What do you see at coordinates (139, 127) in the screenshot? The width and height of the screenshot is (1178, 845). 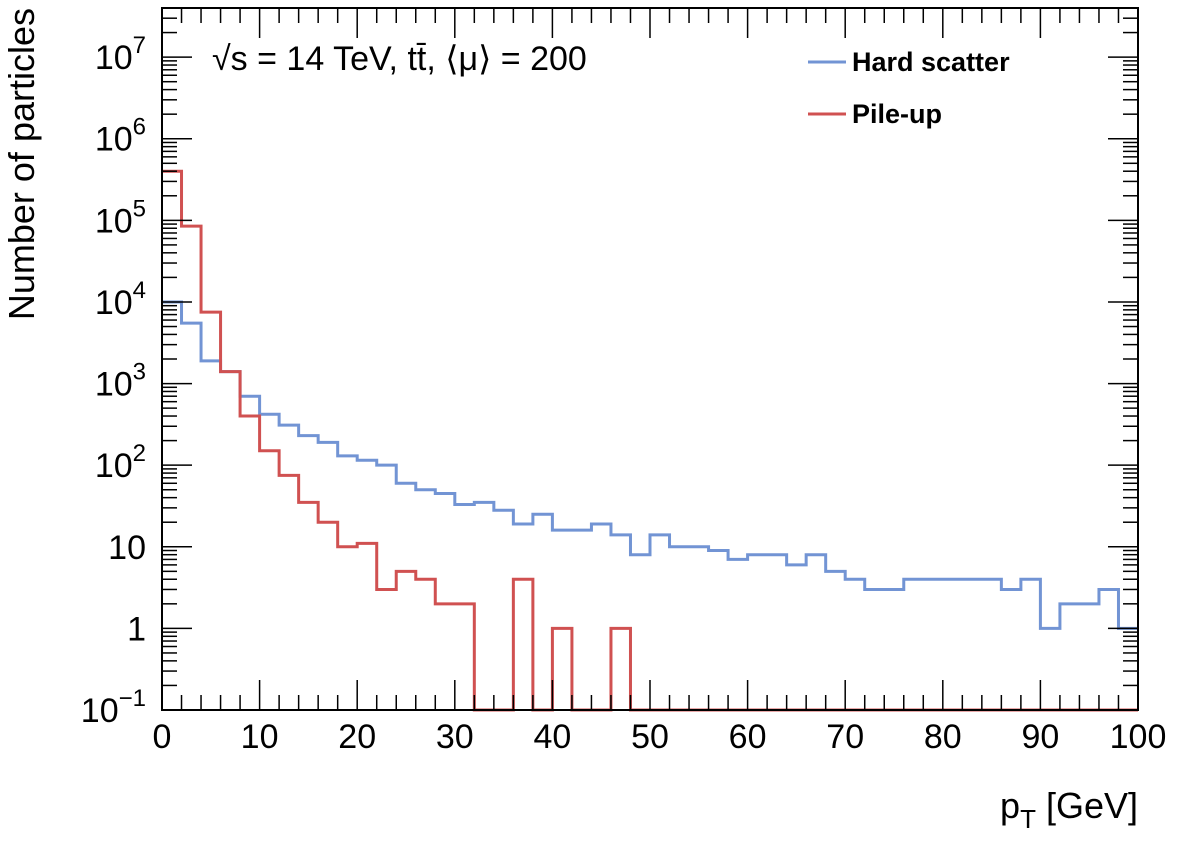 I see `y-tick-label-exponent: 6` at bounding box center [139, 127].